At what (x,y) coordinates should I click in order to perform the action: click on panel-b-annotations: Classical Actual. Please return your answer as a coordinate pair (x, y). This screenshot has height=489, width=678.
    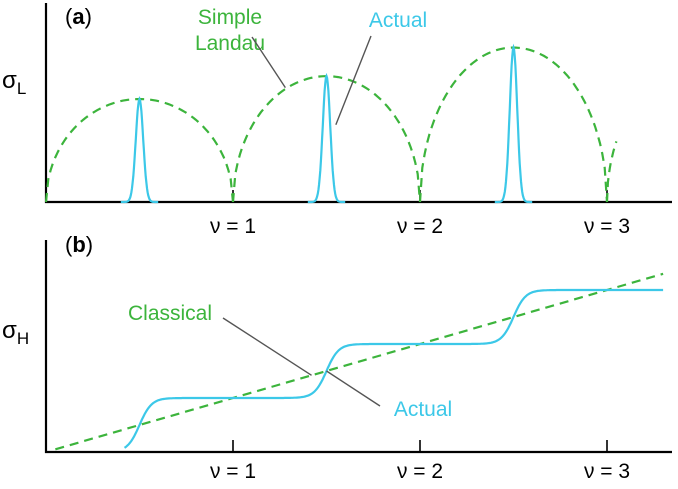
    Looking at the image, I should click on (290, 361).